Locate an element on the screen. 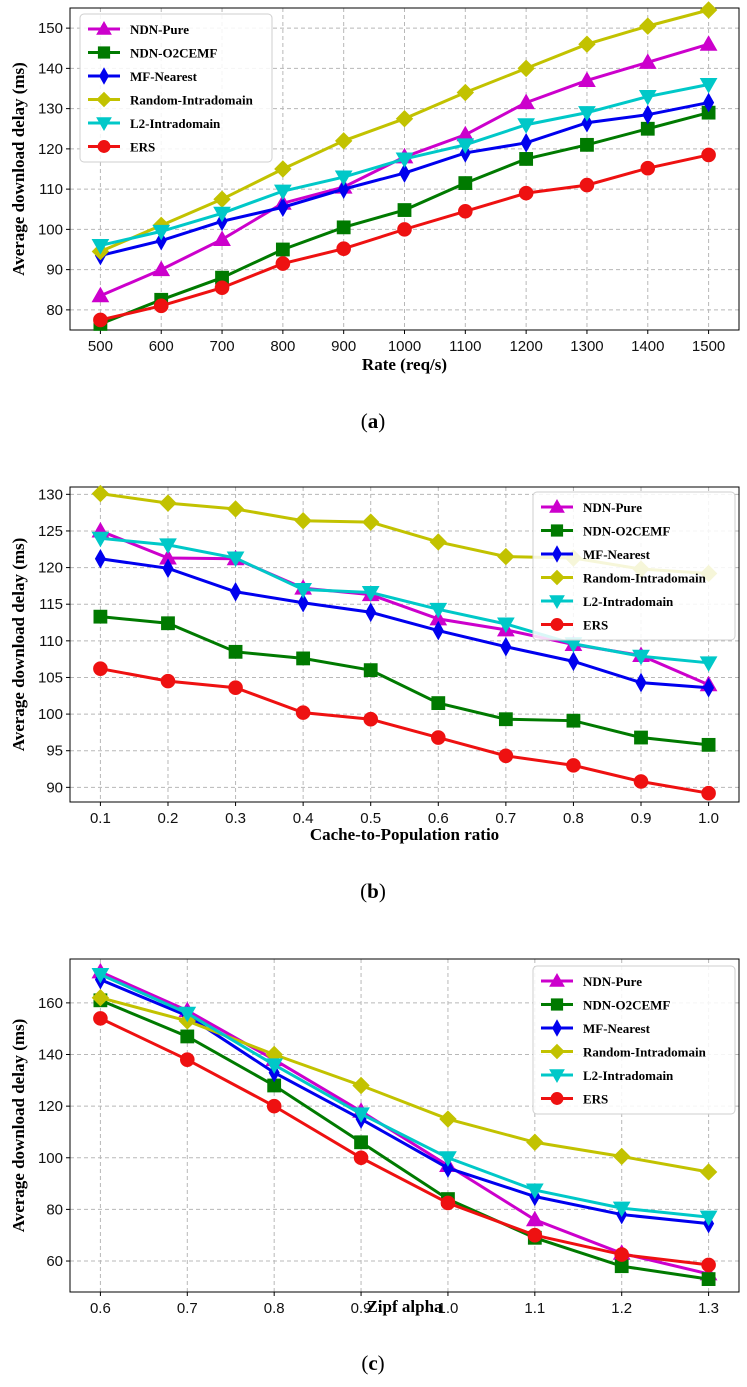 Image resolution: width=747 pixels, height=1387 pixels. chart-a-xtick-label: 1400 is located at coordinates (647, 346).